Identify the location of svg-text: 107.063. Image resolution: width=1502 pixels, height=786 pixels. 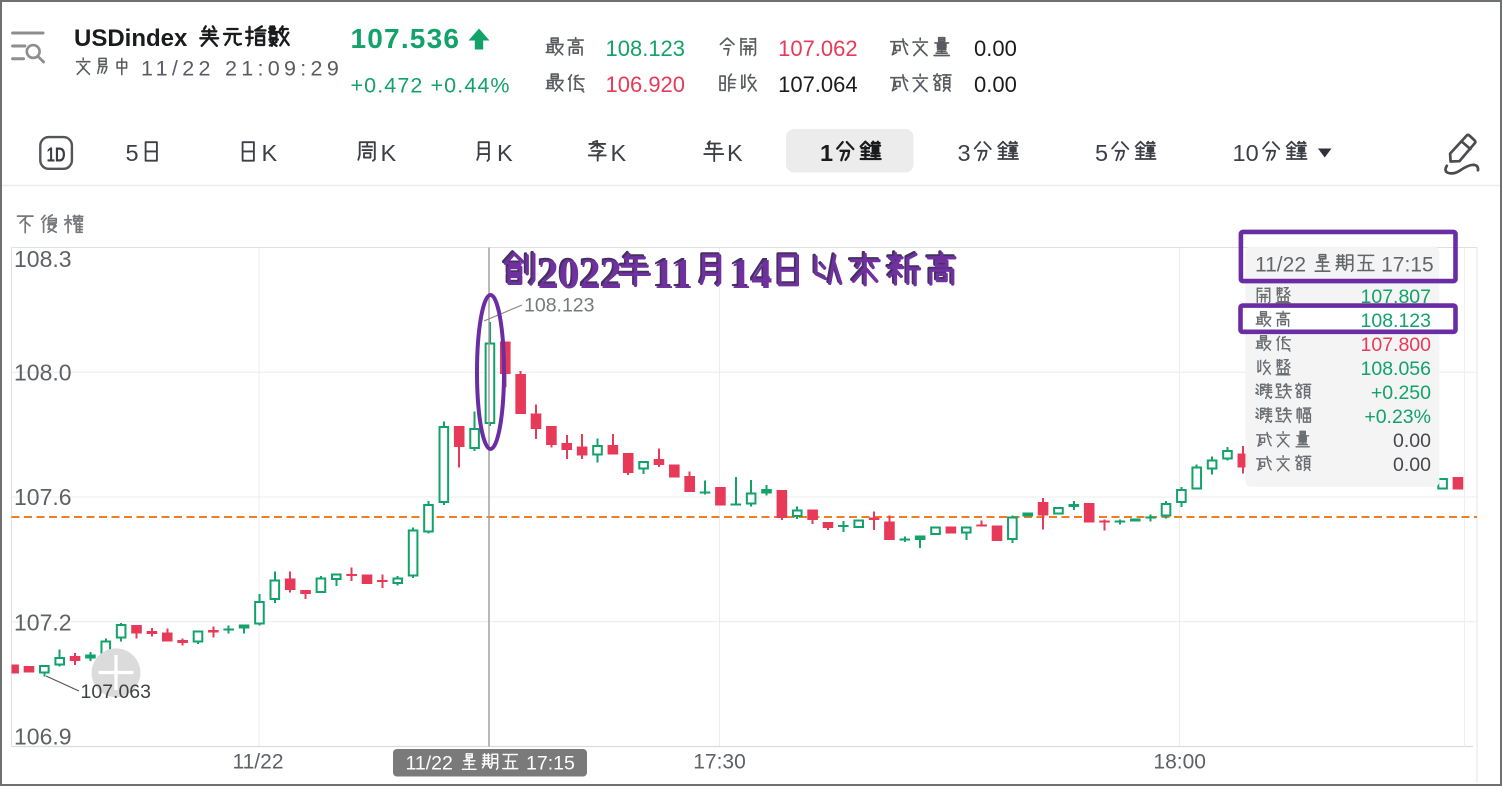
(116, 692).